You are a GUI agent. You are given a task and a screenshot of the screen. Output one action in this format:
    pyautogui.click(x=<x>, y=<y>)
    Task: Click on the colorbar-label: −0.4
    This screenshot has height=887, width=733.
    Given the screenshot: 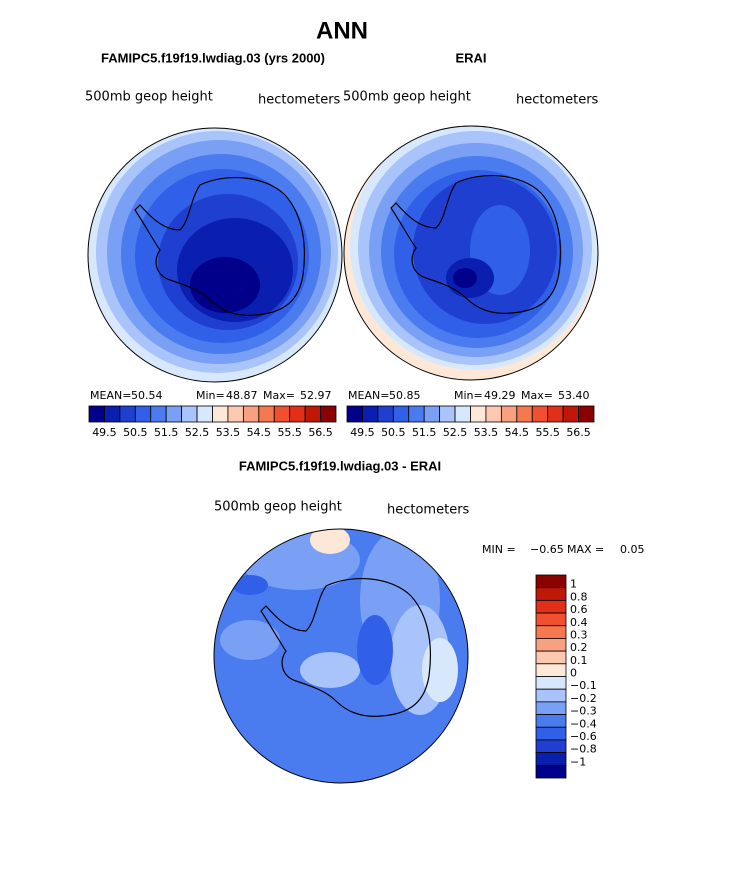 What is the action you would take?
    pyautogui.click(x=583, y=723)
    